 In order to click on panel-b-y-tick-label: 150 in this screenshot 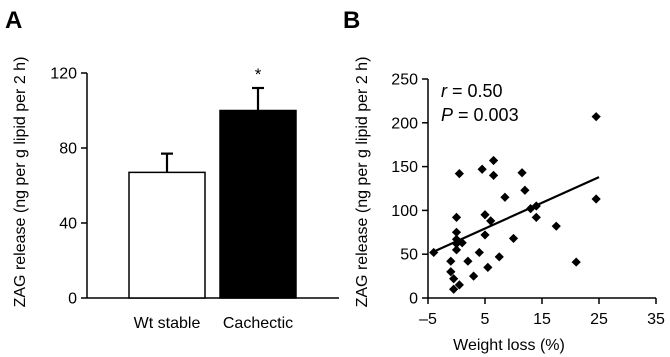, I will do `click(404, 167)`.